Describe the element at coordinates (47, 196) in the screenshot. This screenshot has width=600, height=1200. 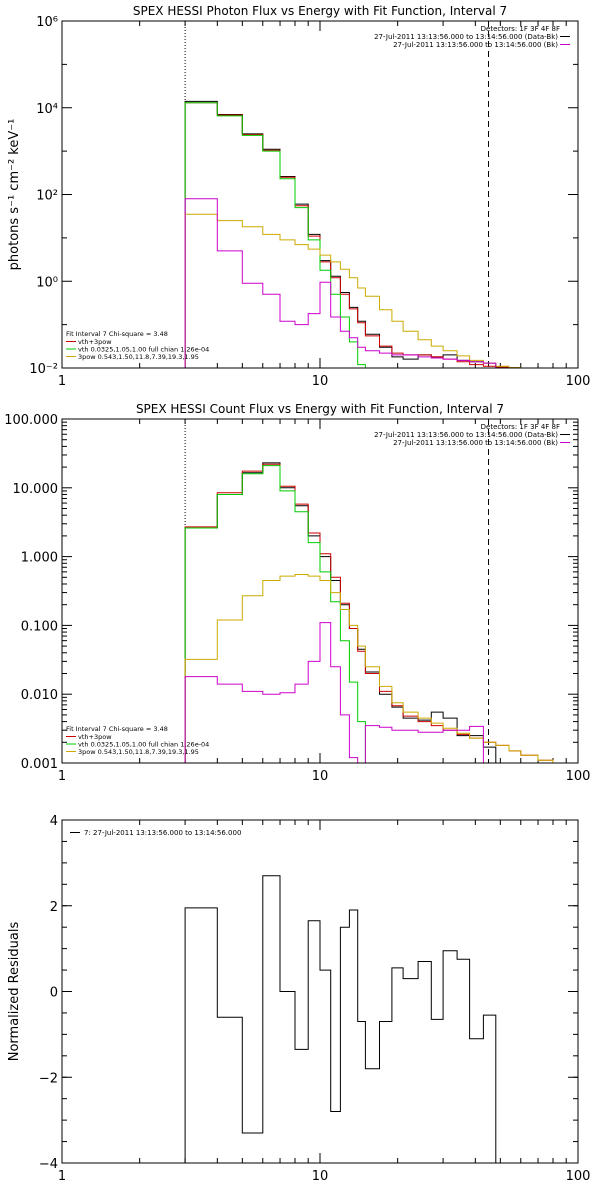
I see `y-tick-label: 10²` at that location.